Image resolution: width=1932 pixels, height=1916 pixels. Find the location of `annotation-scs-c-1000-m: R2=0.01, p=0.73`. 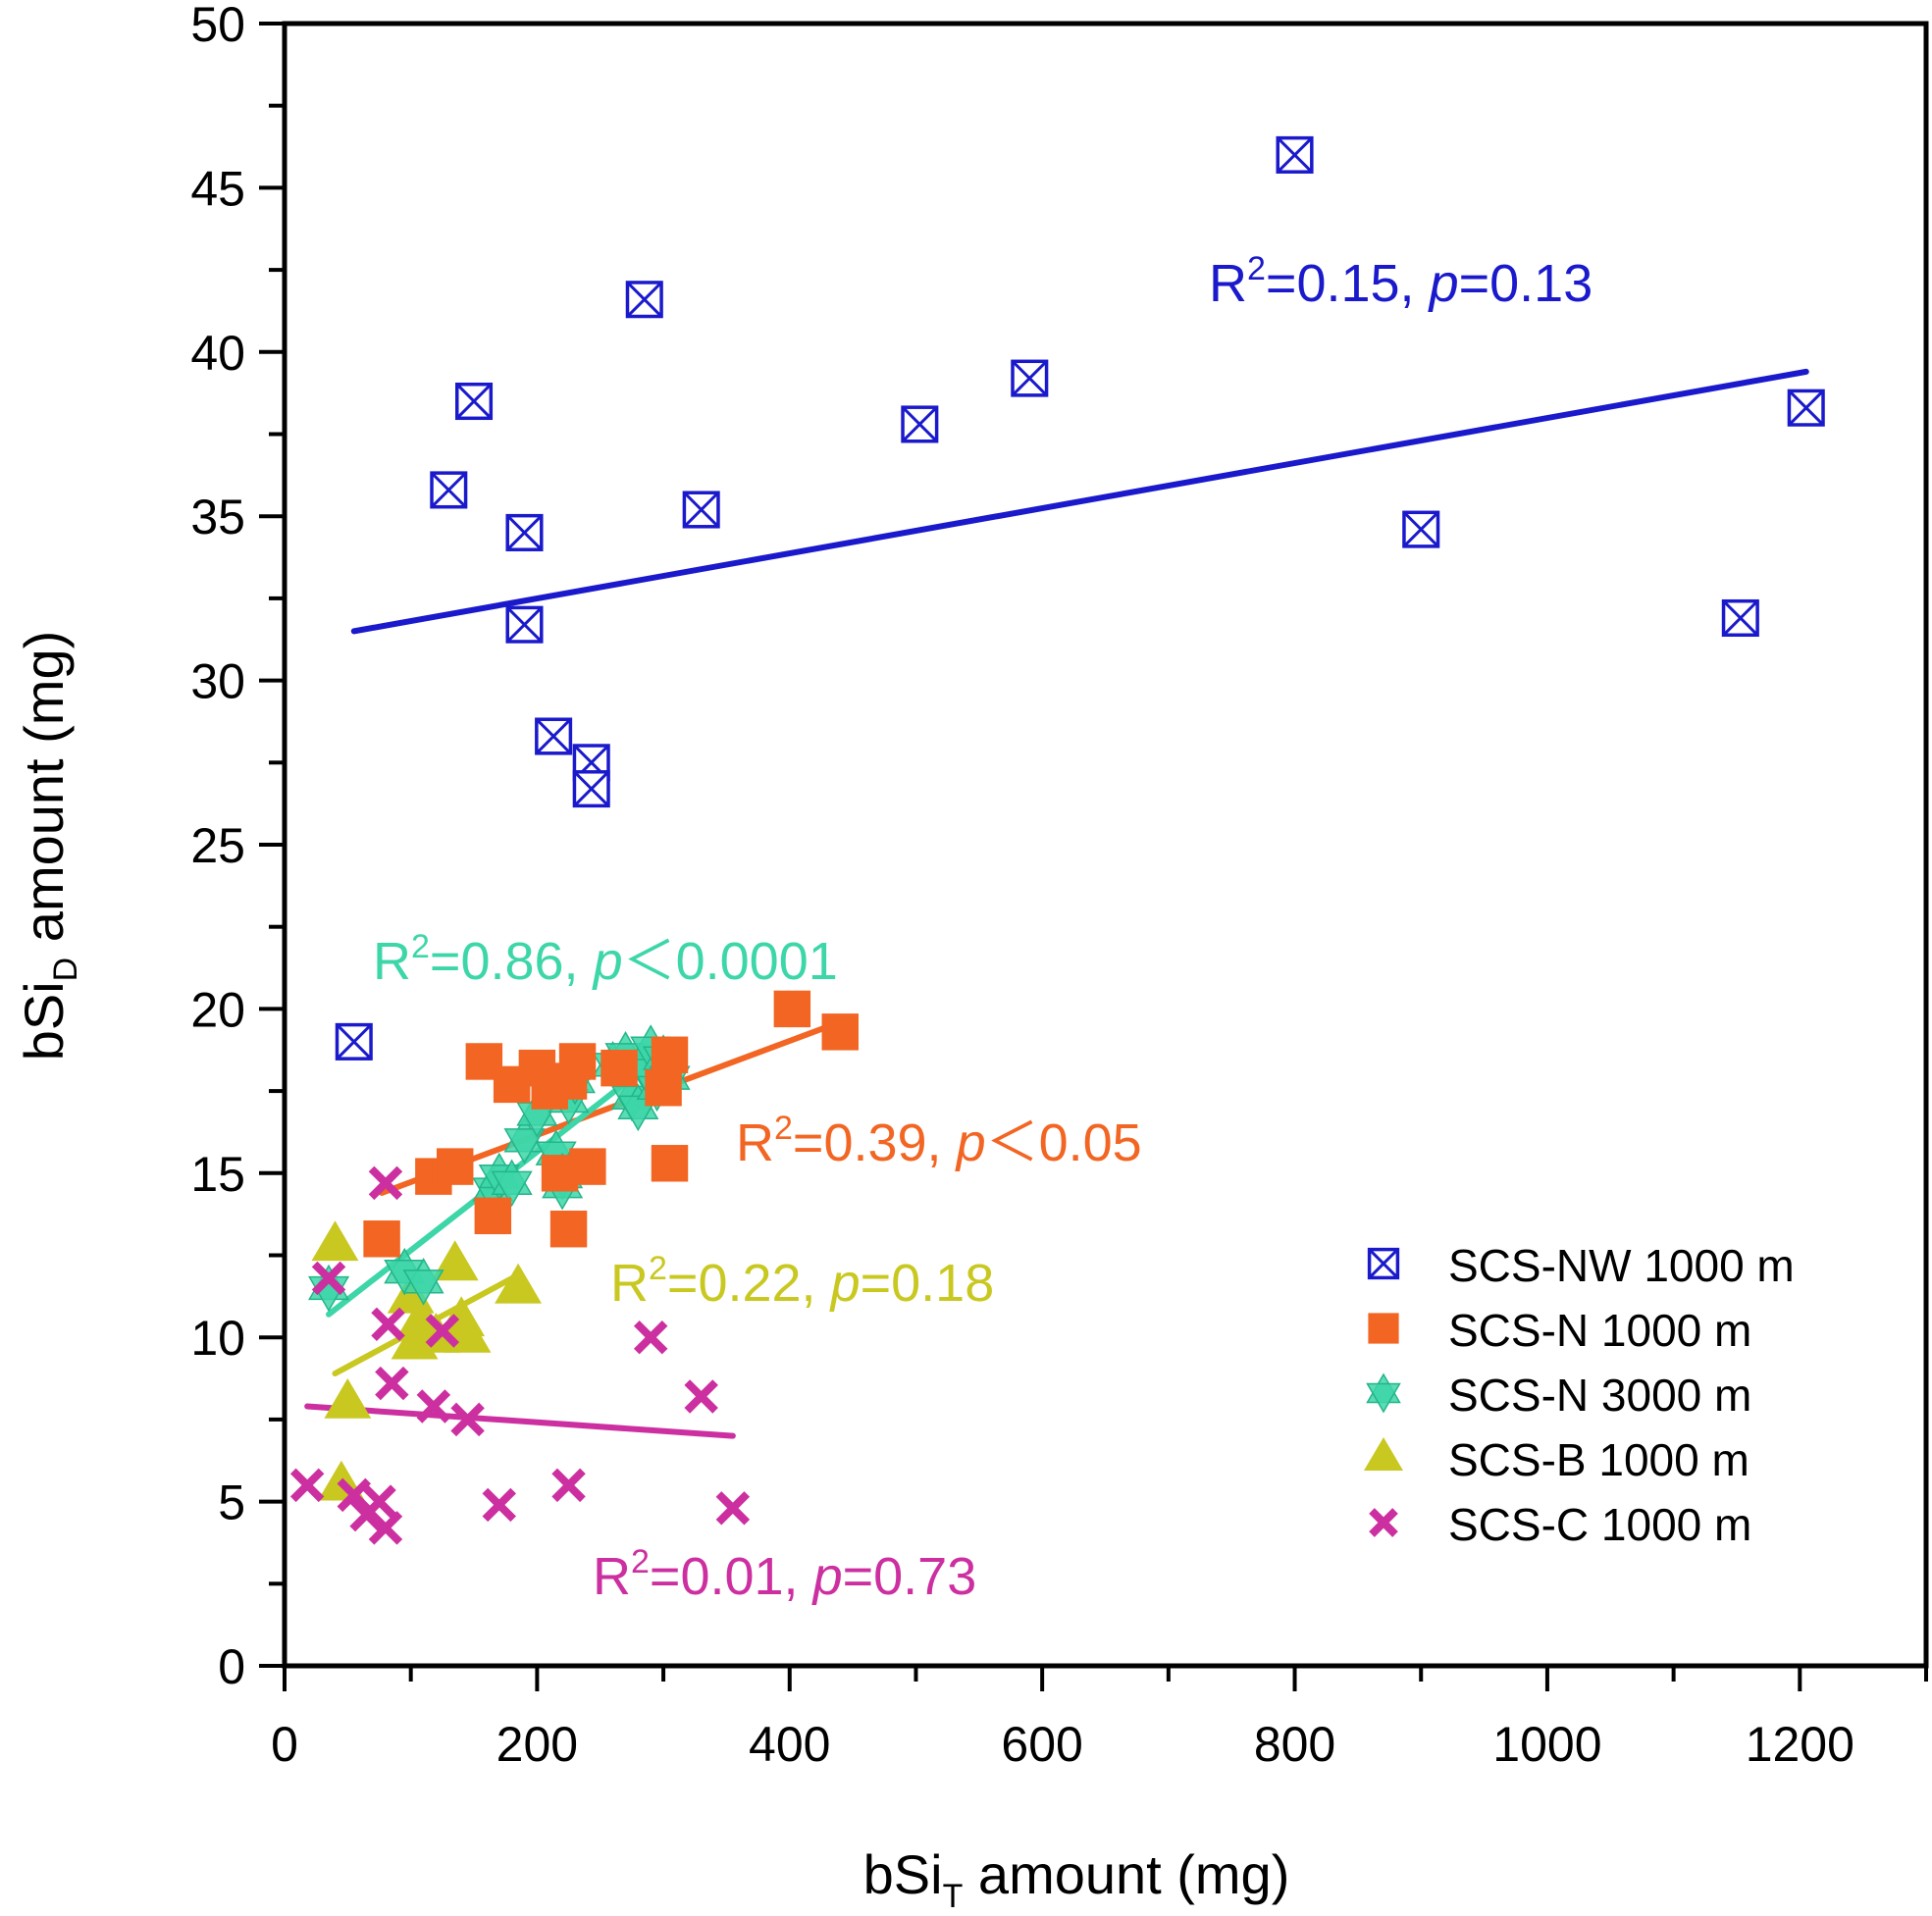

annotation-scs-c-1000-m: R2=0.01, p=0.73 is located at coordinates (785, 1575).